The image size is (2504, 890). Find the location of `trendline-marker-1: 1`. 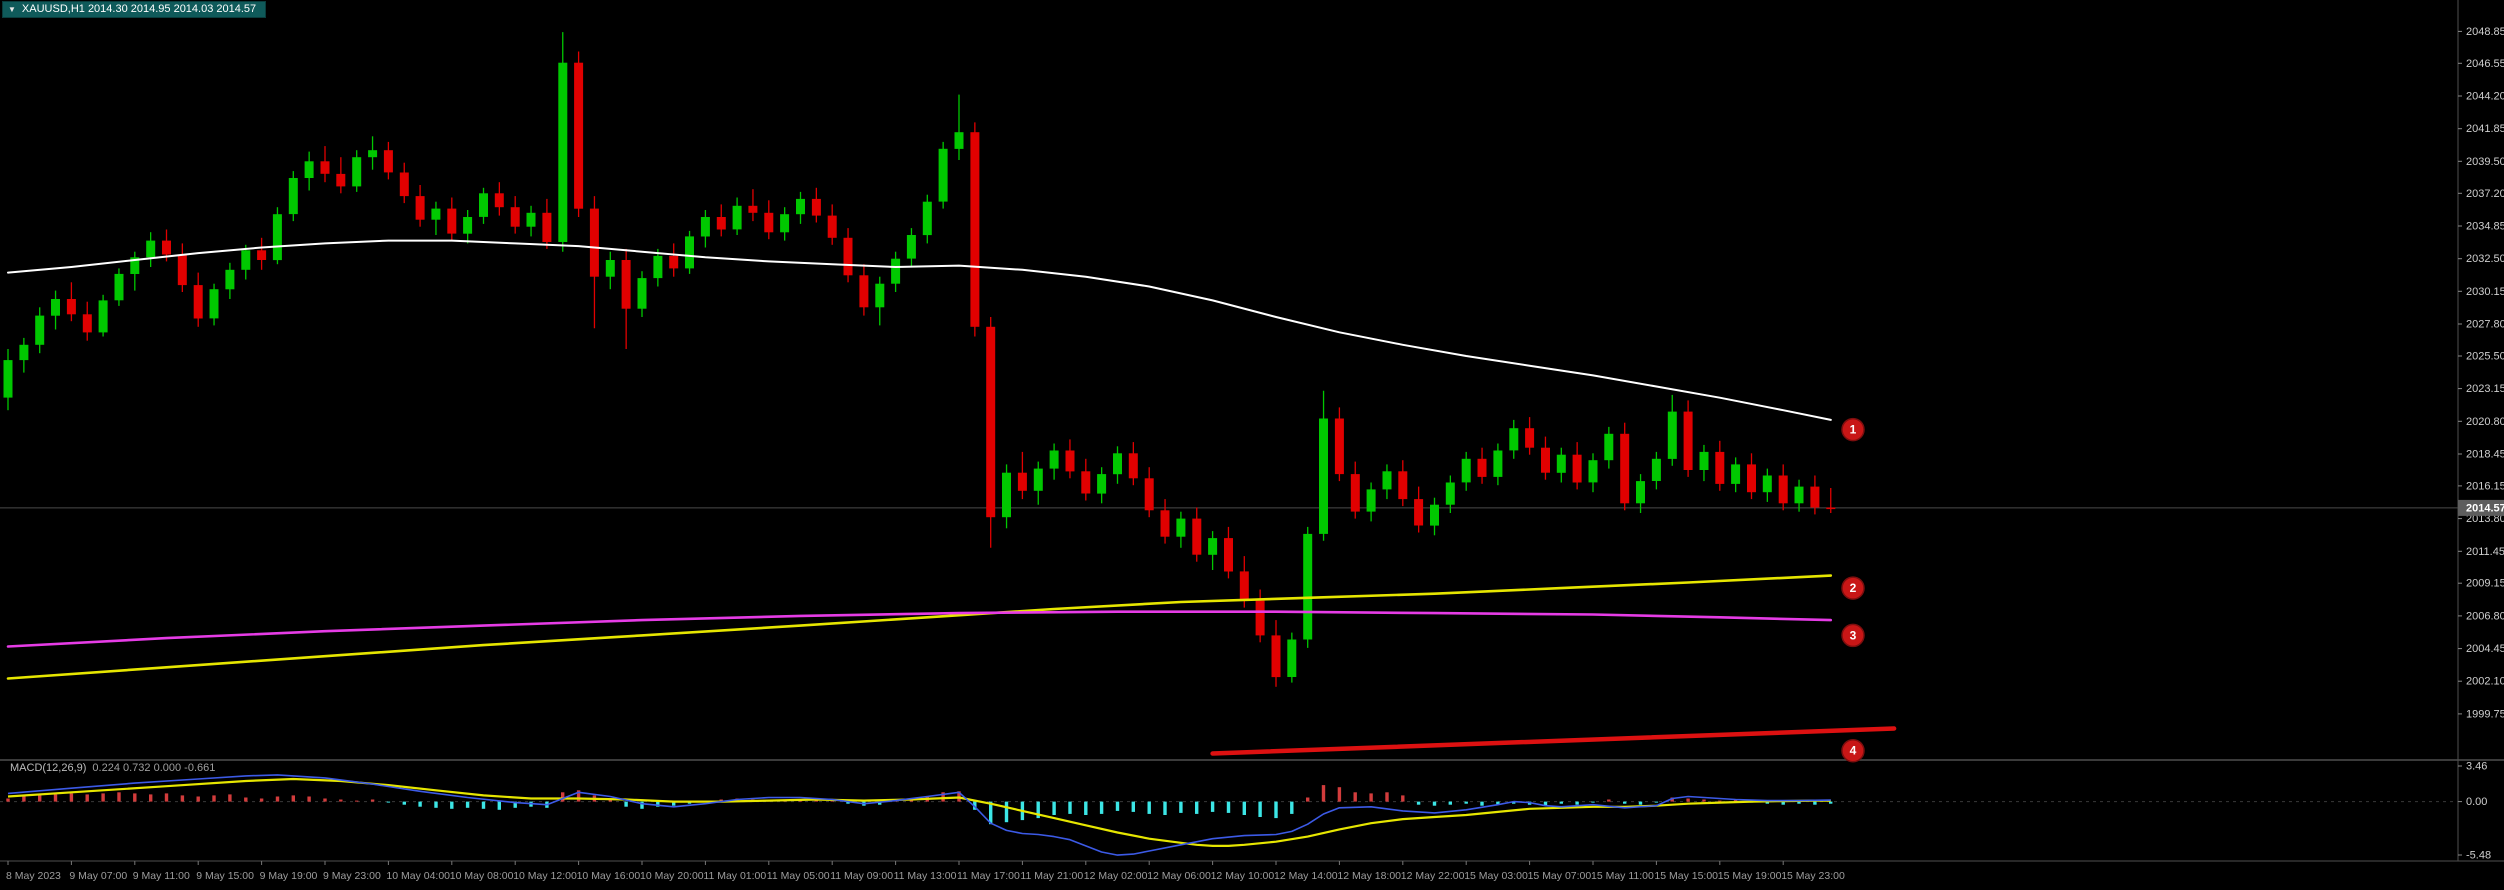

trendline-marker-1: 1 is located at coordinates (1853, 429).